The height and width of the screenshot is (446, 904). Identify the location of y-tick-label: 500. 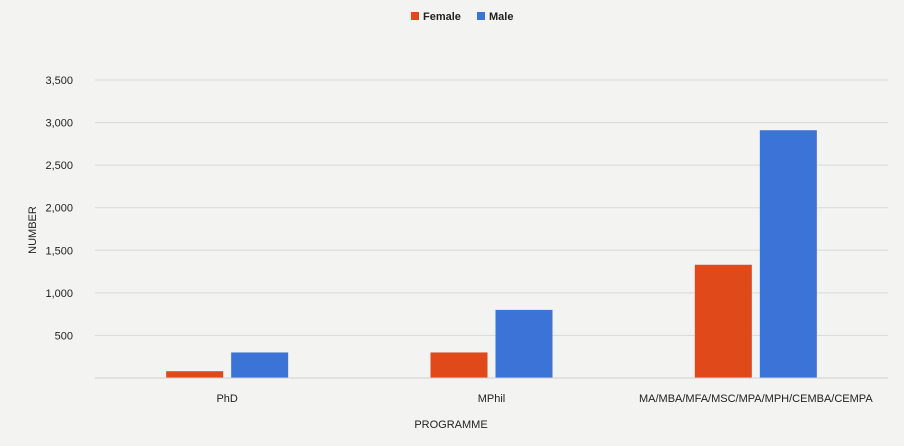
(64, 336).